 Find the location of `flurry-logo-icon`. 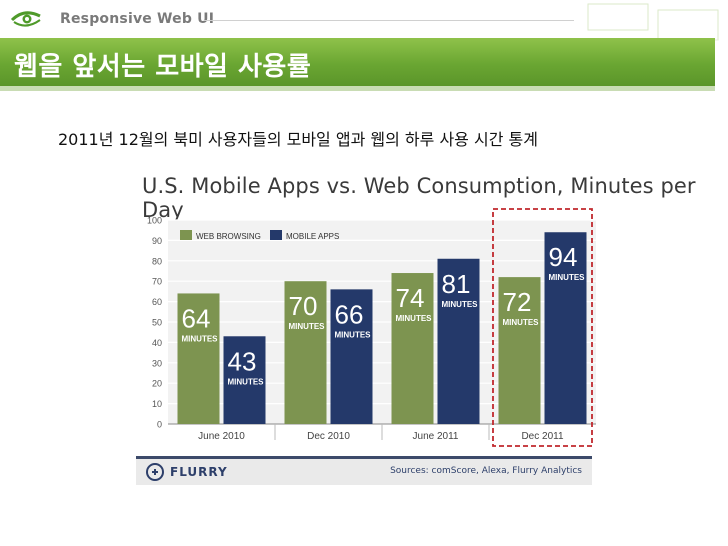

flurry-logo-icon is located at coordinates (155, 472).